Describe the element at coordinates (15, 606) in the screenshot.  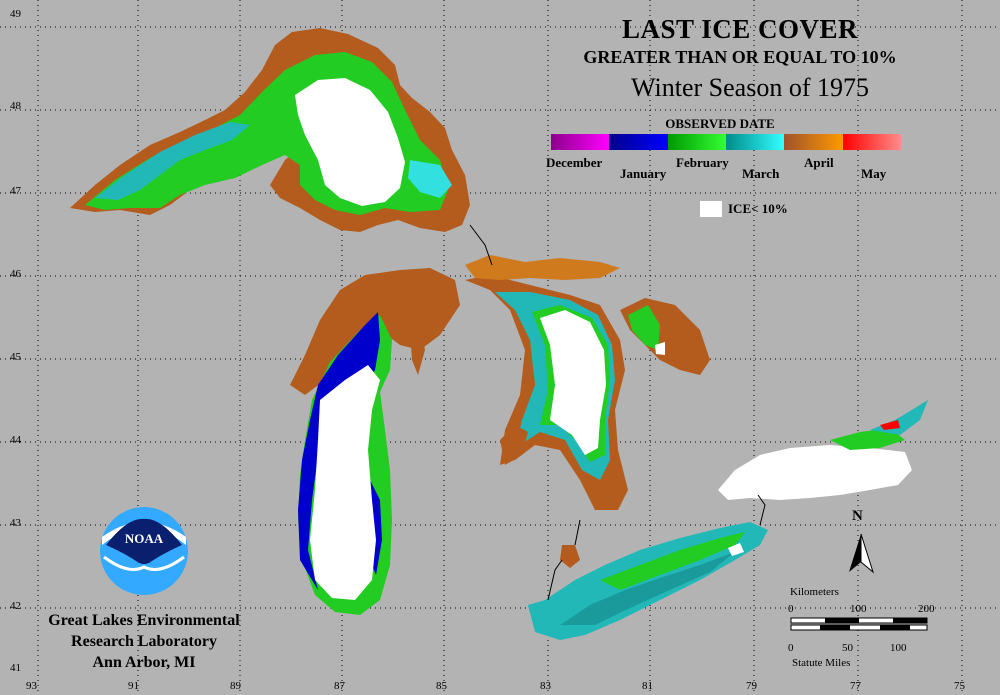
I see `lat-label-42: 42` at that location.